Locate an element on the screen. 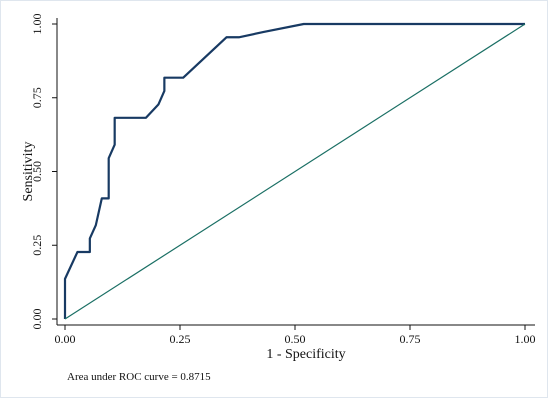  auc-annotation: Area under ROC curve = 0.8715 is located at coordinates (139, 377).